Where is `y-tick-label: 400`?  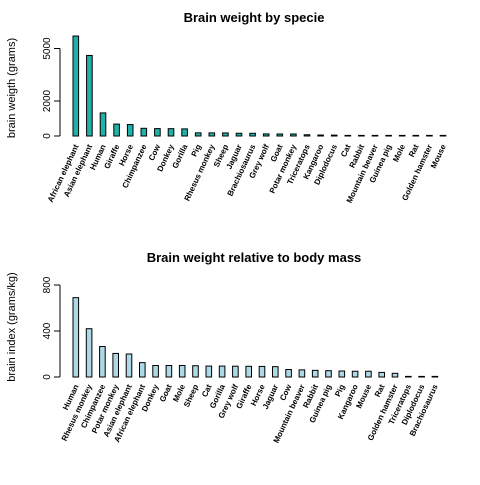 y-tick-label: 400 is located at coordinates (47, 330).